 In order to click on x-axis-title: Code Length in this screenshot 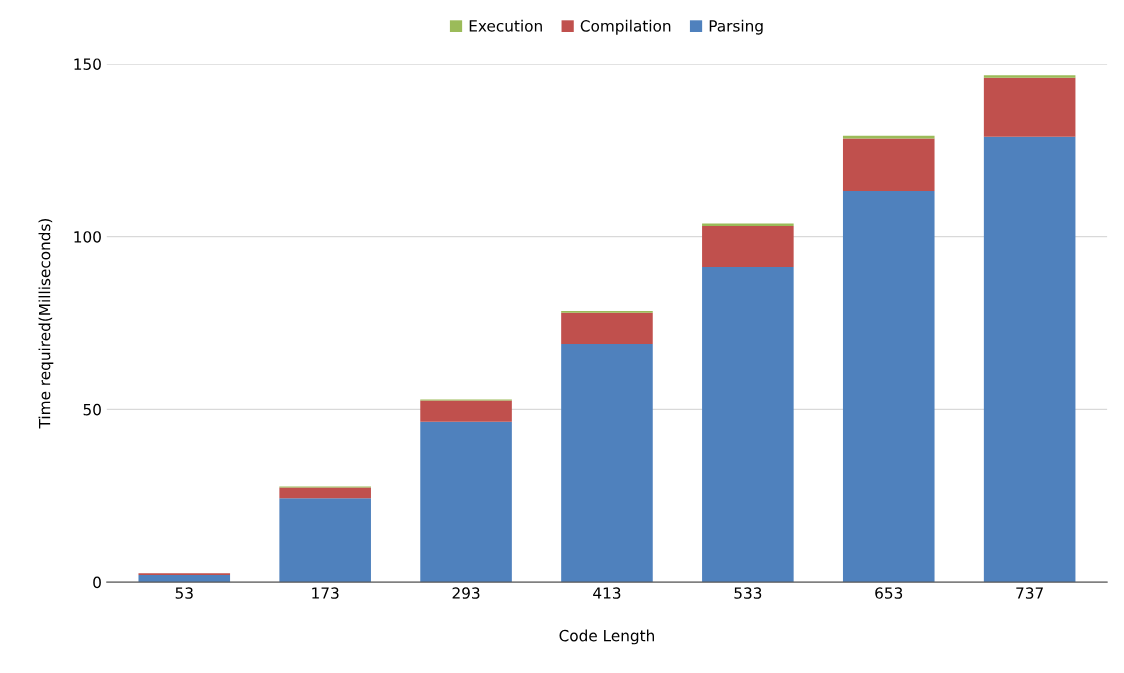, I will do `click(606, 637)`.